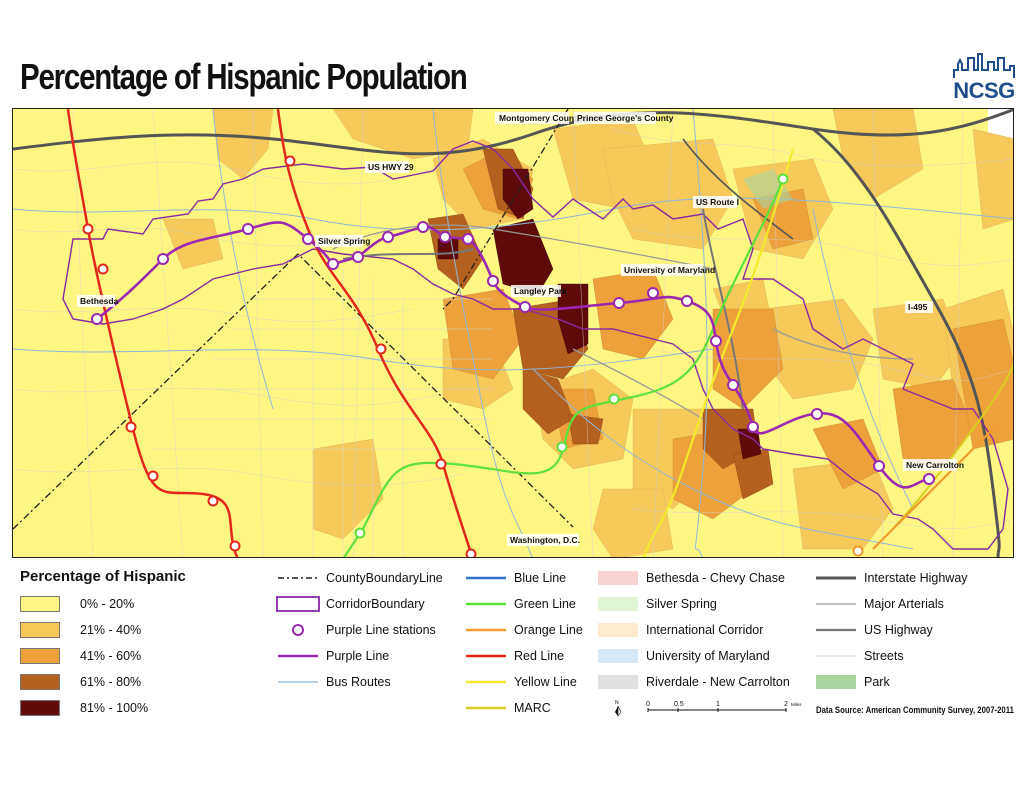  I want to click on legend-class-row: 41% - 60%, so click(80, 656).